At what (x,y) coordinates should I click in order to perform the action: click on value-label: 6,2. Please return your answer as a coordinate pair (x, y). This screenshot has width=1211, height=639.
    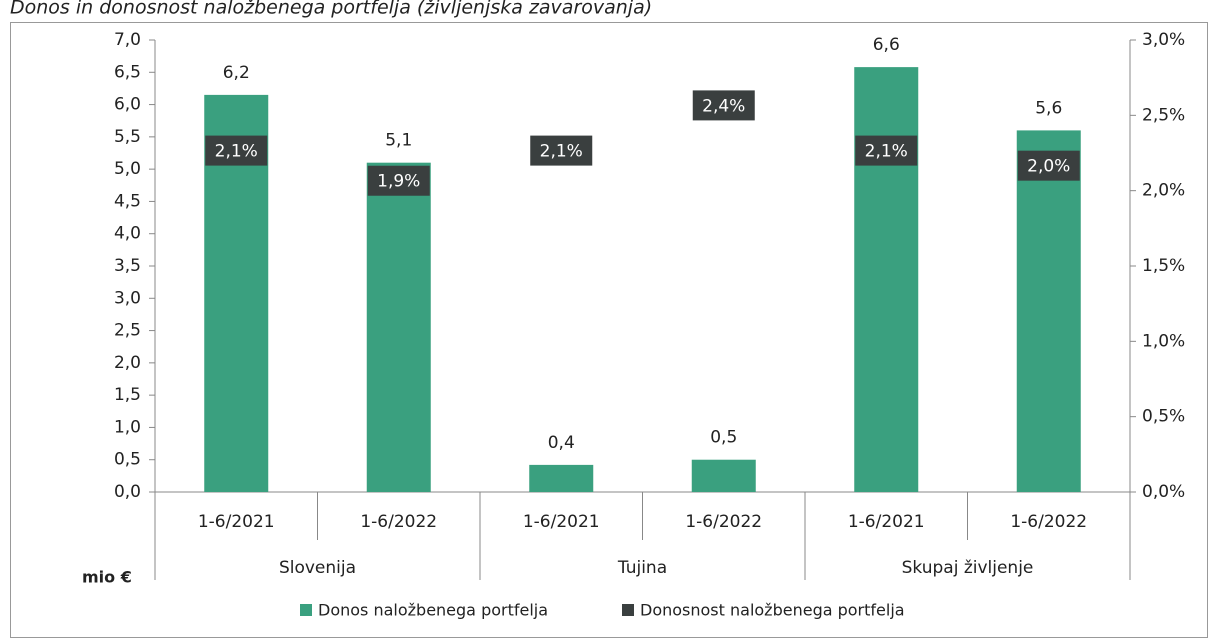
    Looking at the image, I should click on (236, 73).